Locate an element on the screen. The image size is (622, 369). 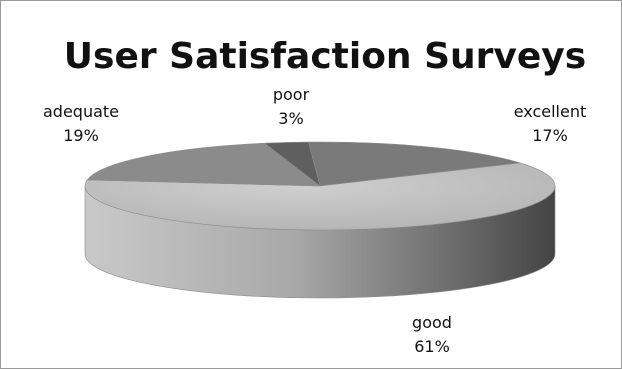
label-poor-percent: 3% is located at coordinates (290, 118).